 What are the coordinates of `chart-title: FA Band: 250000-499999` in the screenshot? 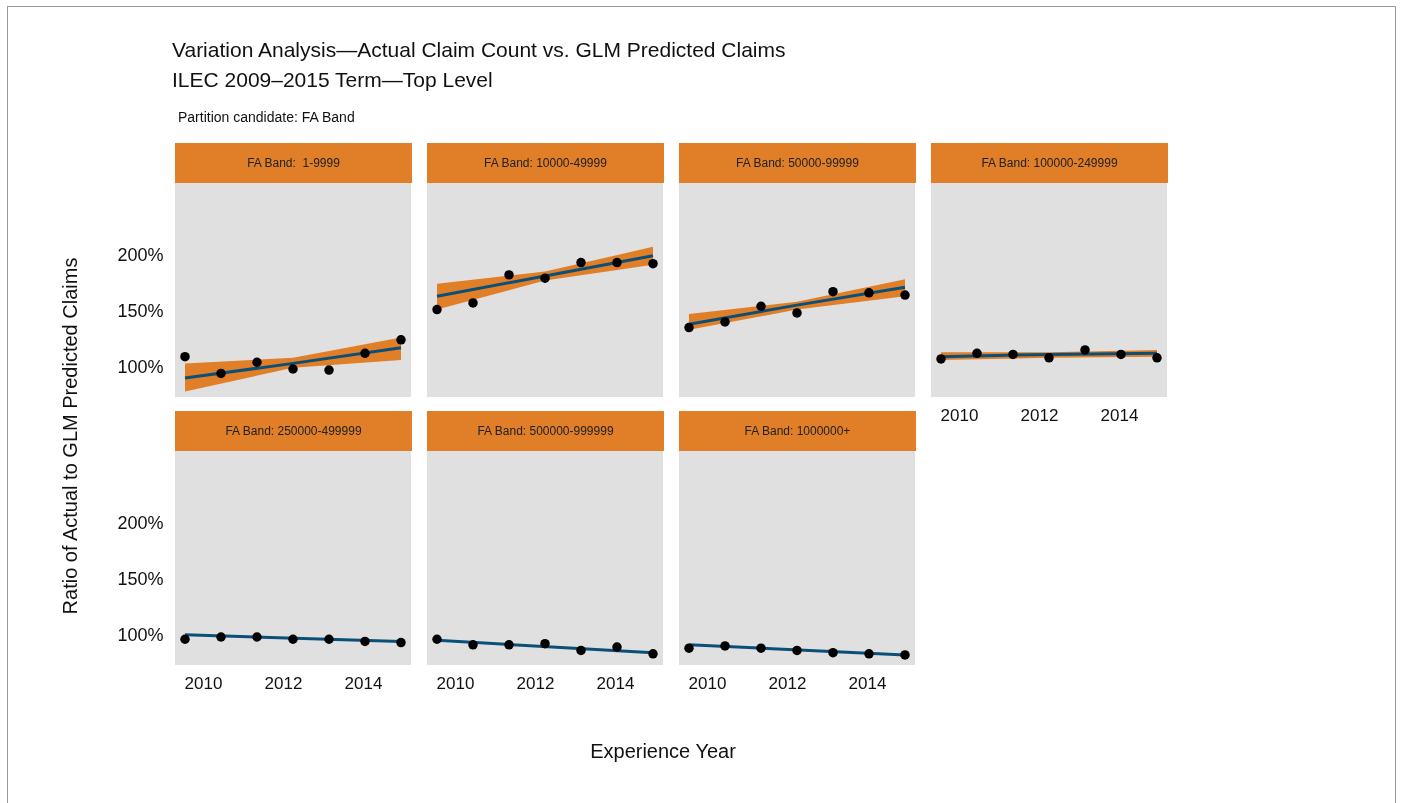 It's located at (293, 431).